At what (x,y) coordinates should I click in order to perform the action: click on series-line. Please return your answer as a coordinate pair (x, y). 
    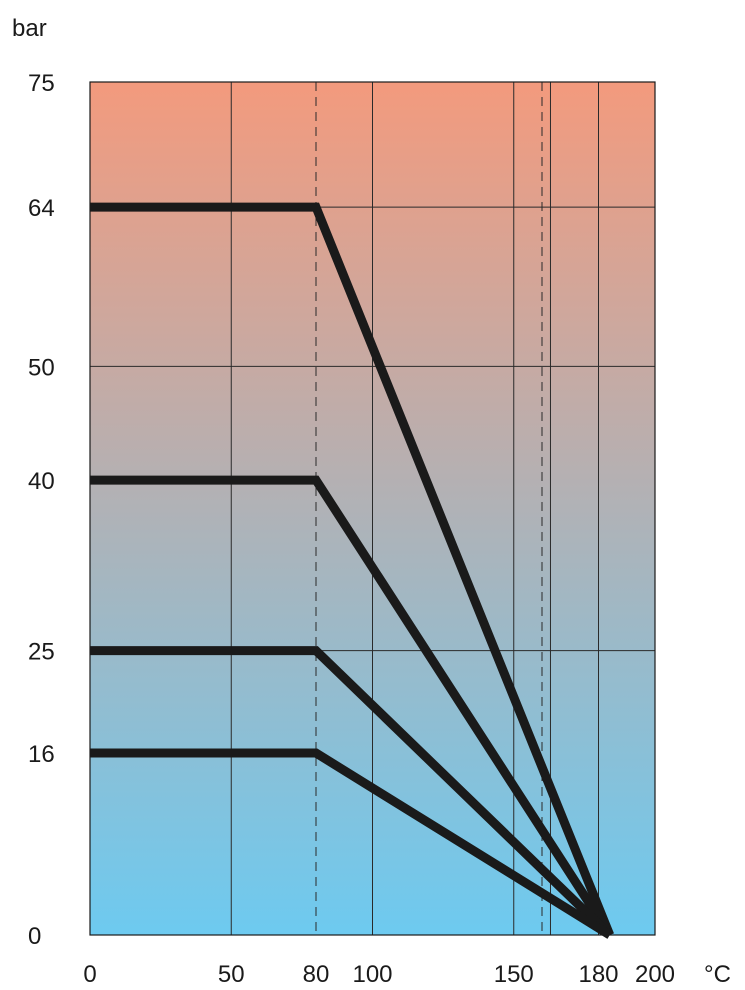
    Looking at the image, I should click on (351, 843).